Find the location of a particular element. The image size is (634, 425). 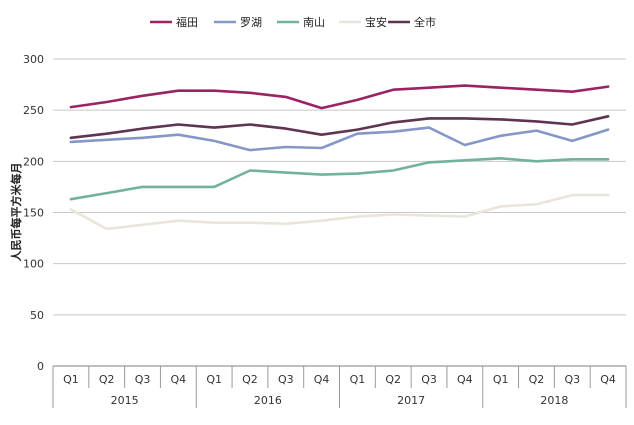

y-tick-label: 150 is located at coordinates (33, 213).